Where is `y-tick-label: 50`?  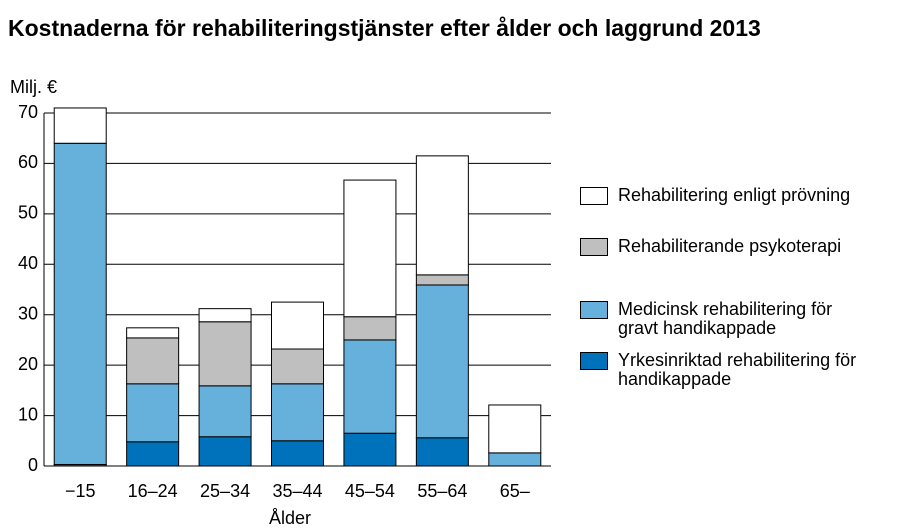 y-tick-label: 50 is located at coordinates (28, 213).